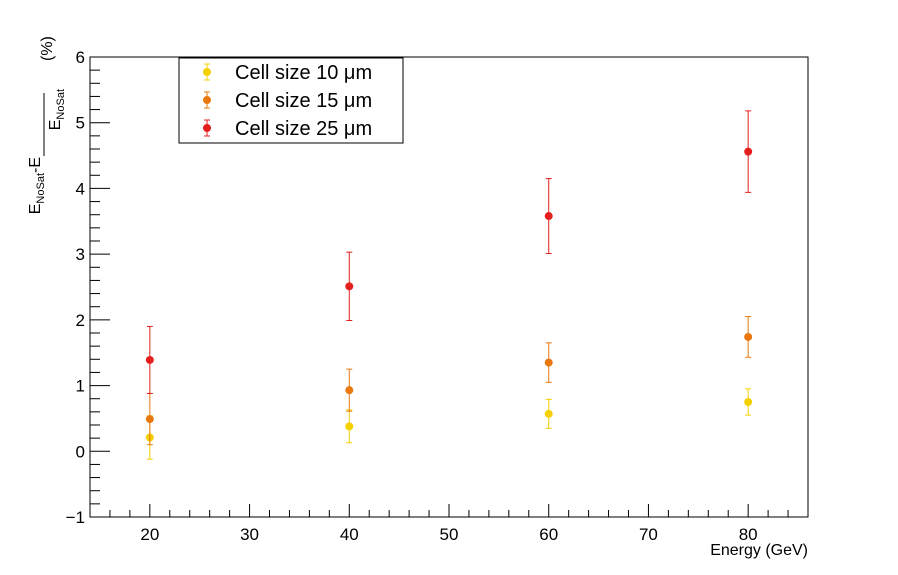  What do you see at coordinates (80, 123) in the screenshot?
I see `y-tick-label: 5` at bounding box center [80, 123].